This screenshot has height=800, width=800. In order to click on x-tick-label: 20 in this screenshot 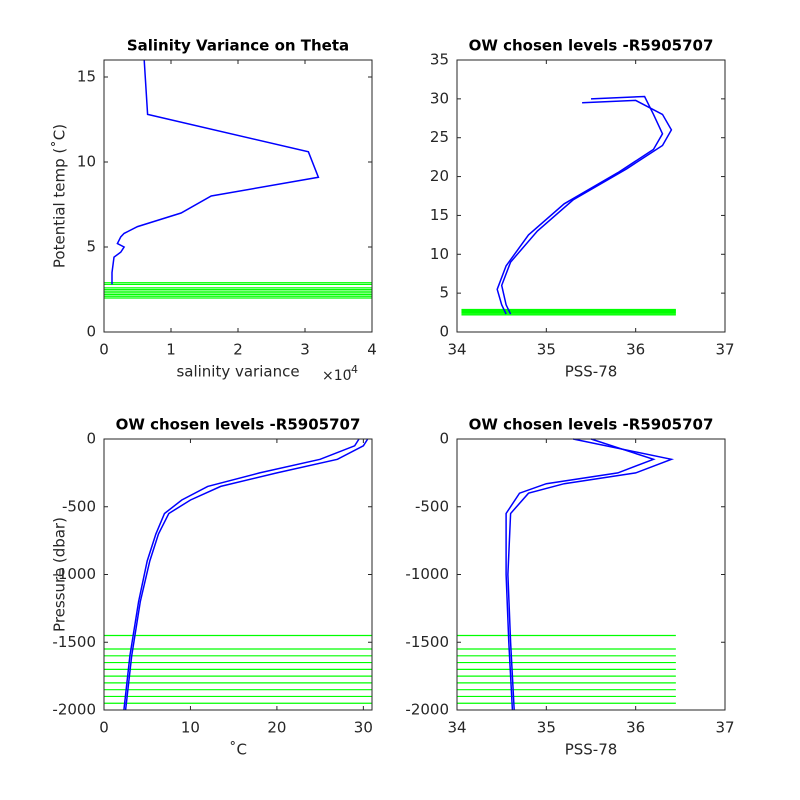, I will do `click(276, 728)`.